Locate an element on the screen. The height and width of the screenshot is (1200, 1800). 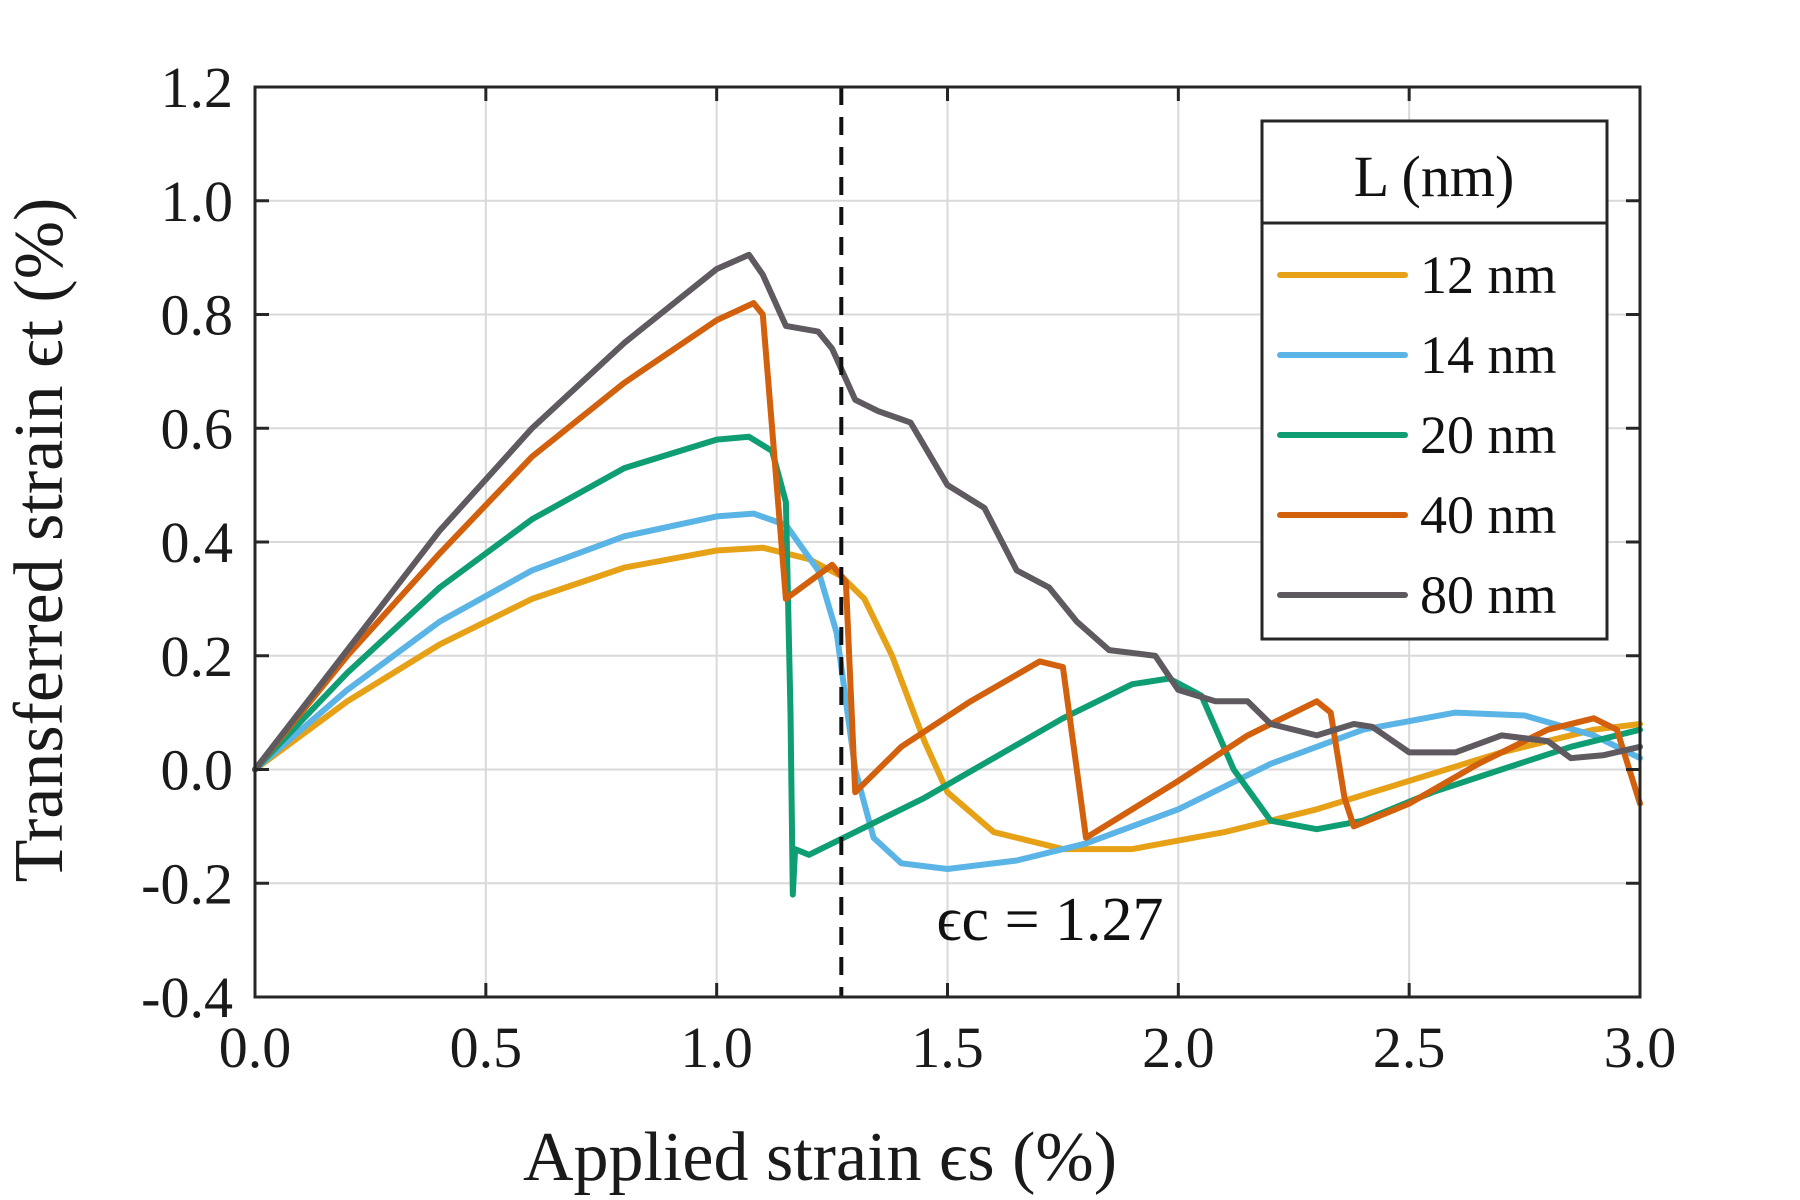
legend-title: L (nm) is located at coordinates (1434, 176).